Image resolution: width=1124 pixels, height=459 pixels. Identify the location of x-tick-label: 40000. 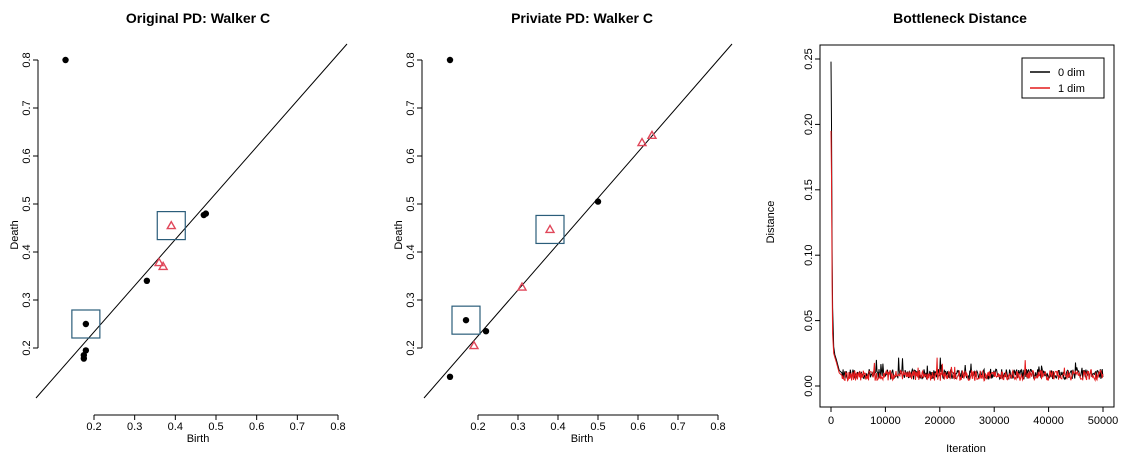
(1048, 421).